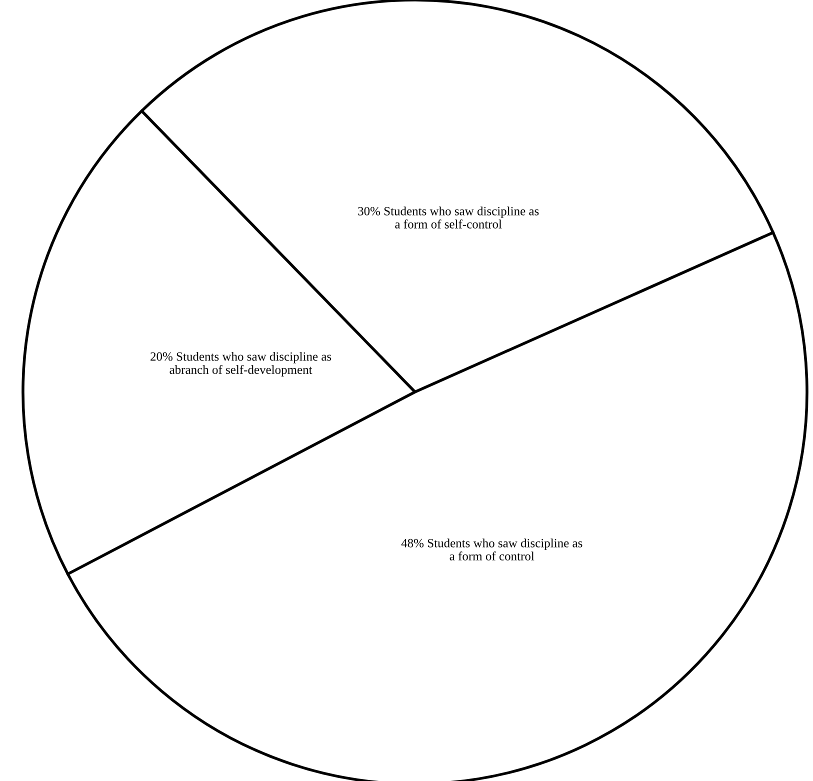  What do you see at coordinates (491, 549) in the screenshot?
I see `slice-label: 48% Students who saw discipline as a form of control` at bounding box center [491, 549].